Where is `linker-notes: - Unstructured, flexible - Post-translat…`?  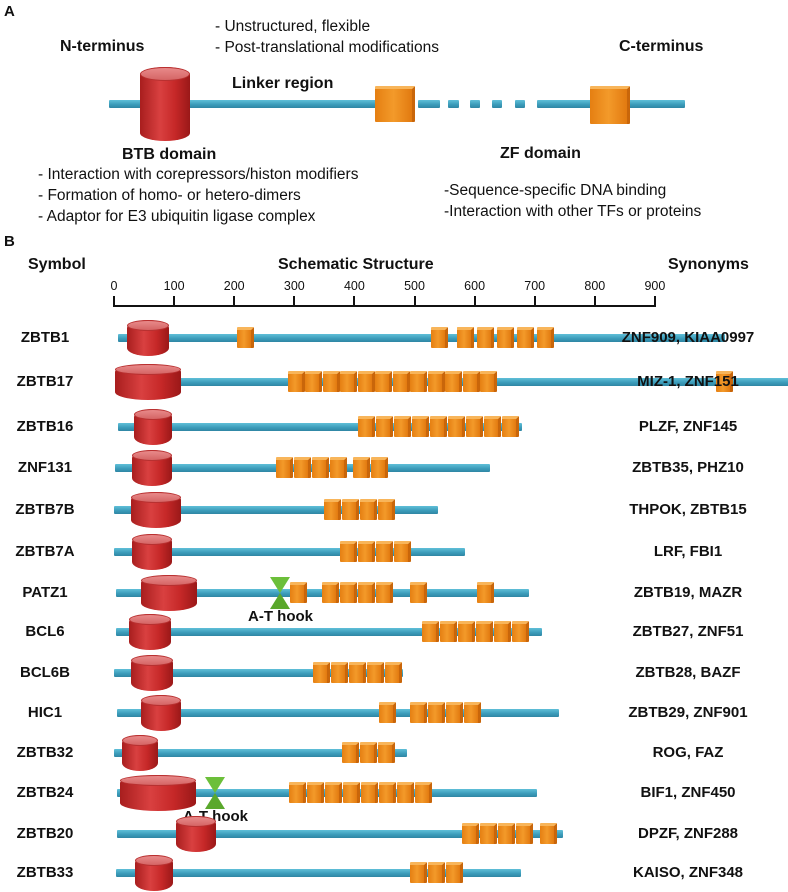
linker-notes: - Unstructured, flexible - Post-translat… is located at coordinates (327, 37).